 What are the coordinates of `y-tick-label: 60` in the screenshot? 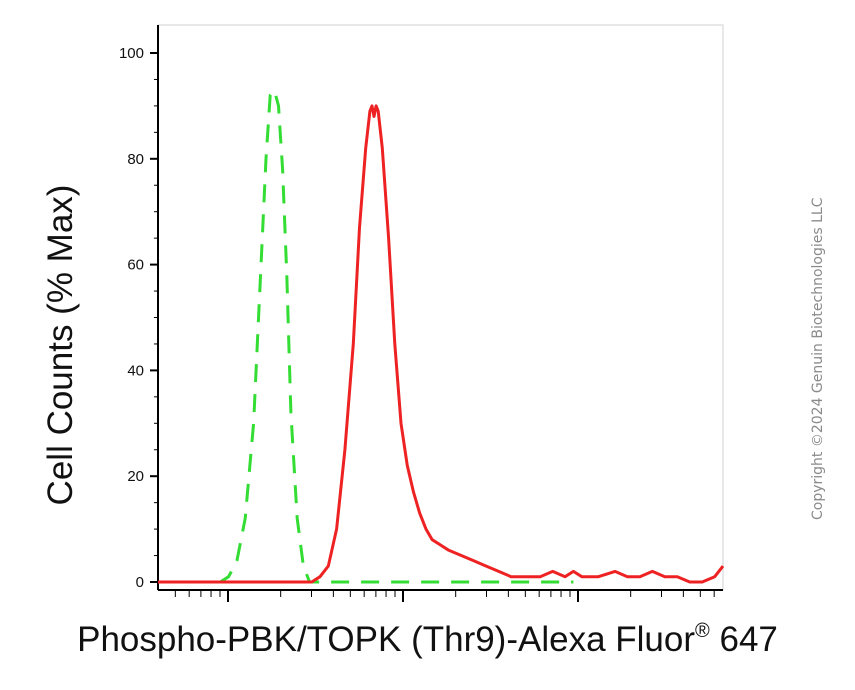 It's located at (135, 265).